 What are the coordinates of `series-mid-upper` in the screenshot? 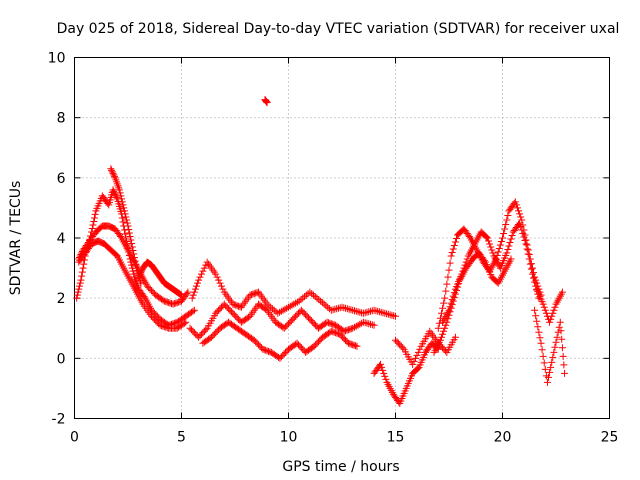 It's located at (293, 289).